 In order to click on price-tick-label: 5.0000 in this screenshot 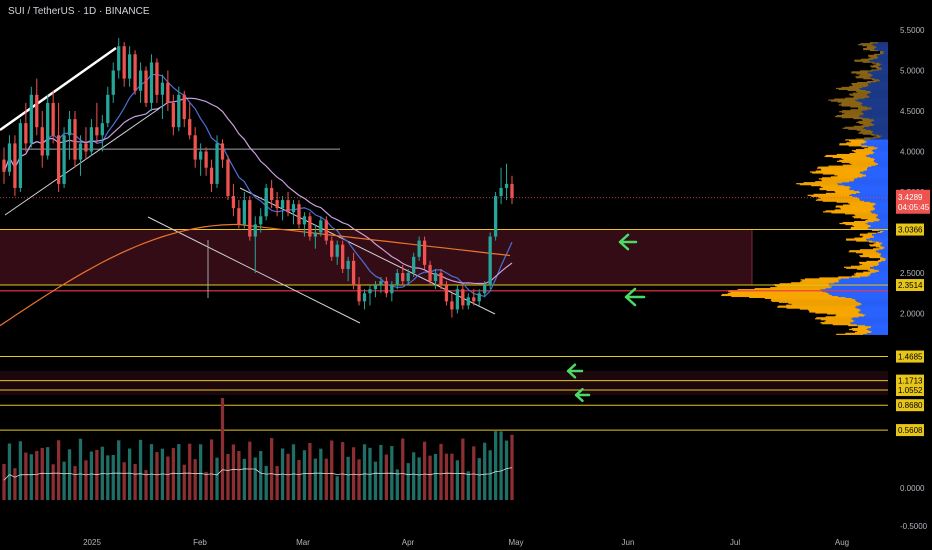, I will do `click(912, 71)`.